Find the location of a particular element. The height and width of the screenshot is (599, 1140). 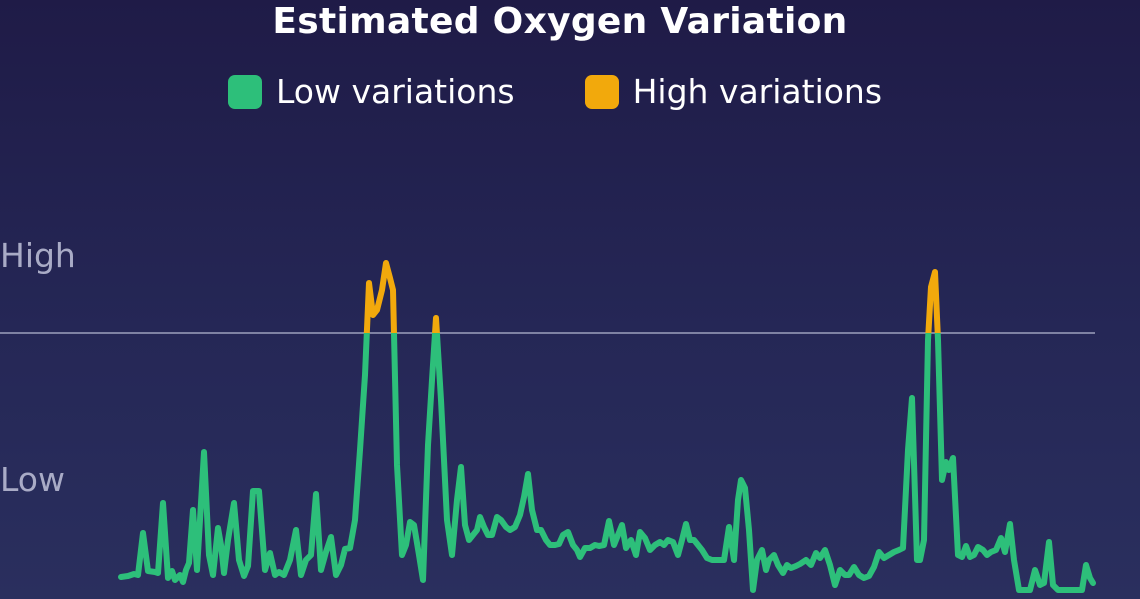

legend-item-high: High variations is located at coordinates (733, 92).